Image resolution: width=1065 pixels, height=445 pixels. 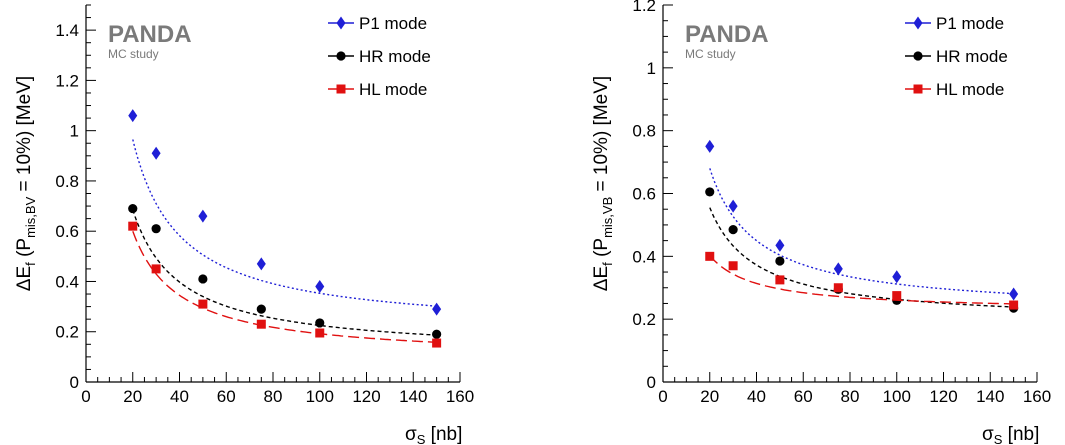 I want to click on fit-curve-p1, so click(x=284, y=223).